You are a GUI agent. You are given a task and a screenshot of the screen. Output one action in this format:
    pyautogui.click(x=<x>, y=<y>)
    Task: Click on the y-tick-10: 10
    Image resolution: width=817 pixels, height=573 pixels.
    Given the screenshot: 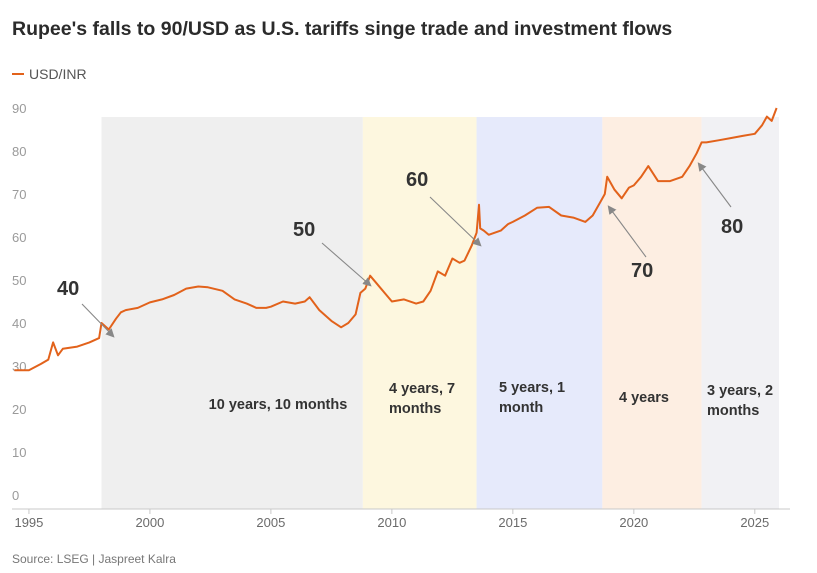 What is the action you would take?
    pyautogui.click(x=19, y=452)
    